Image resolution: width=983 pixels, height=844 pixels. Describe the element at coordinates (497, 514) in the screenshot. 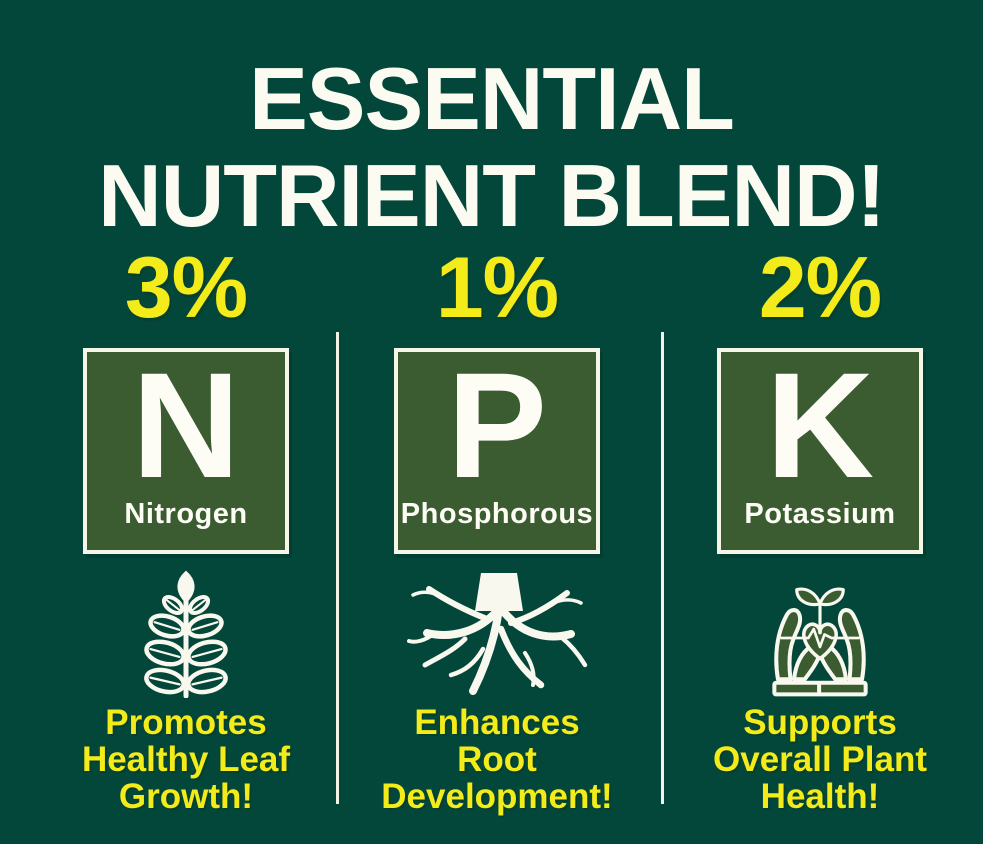

I see `element-name-phosphorous: Phosphorous` at that location.